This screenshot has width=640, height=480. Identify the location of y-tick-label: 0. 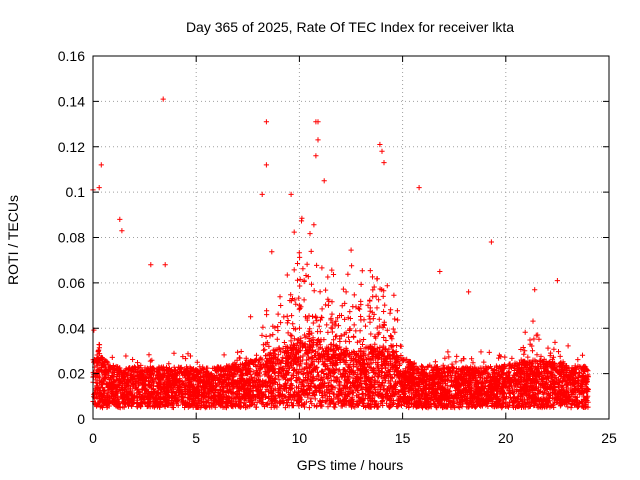
(81, 419).